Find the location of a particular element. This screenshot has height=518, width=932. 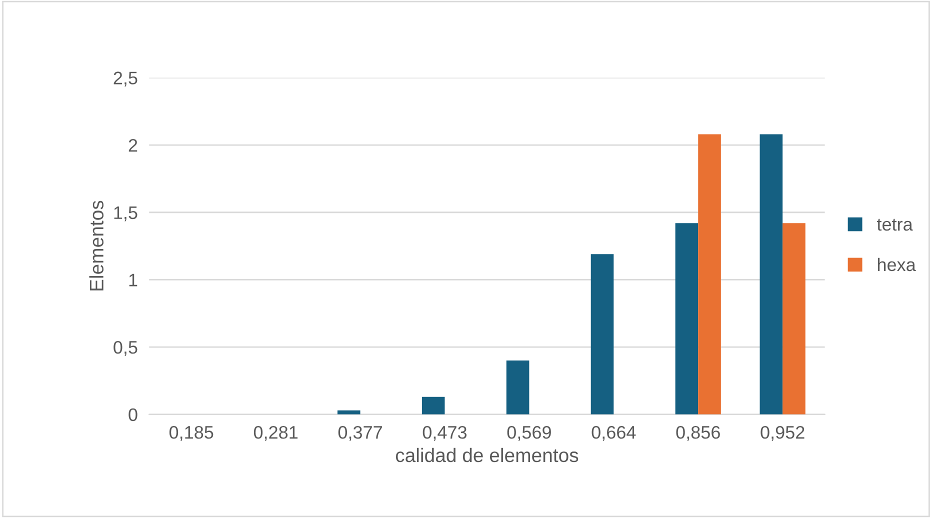

y-tick-label: 0 is located at coordinates (133, 415).